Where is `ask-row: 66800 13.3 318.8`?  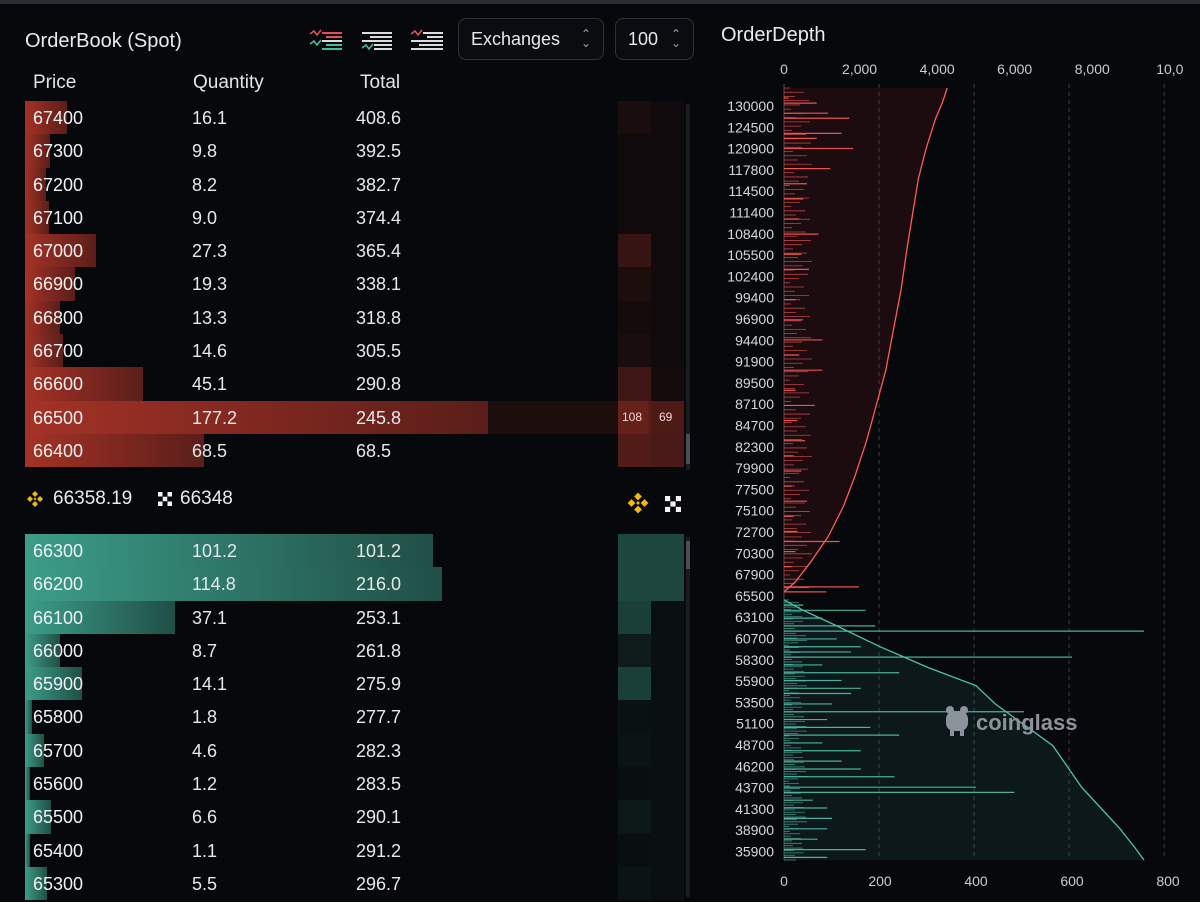 ask-row: 66800 13.3 318.8 is located at coordinates (357, 317).